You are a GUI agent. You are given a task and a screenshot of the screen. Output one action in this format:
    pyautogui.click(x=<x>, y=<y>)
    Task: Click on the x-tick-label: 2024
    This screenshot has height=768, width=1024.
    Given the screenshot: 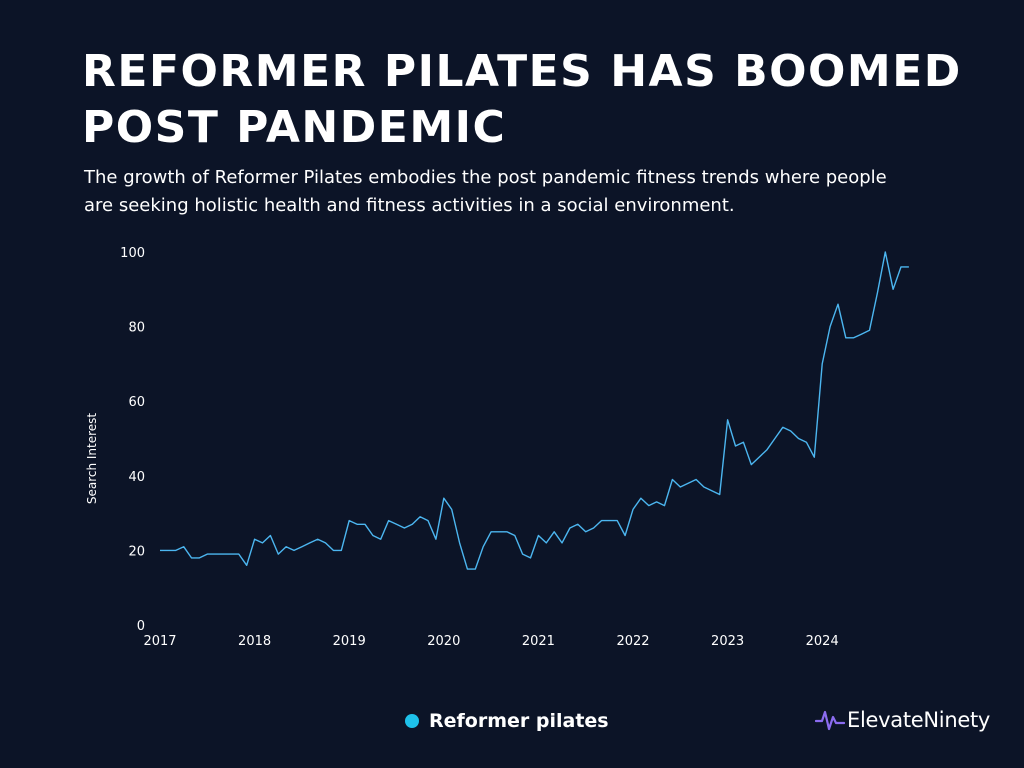 What is the action you would take?
    pyautogui.click(x=822, y=641)
    